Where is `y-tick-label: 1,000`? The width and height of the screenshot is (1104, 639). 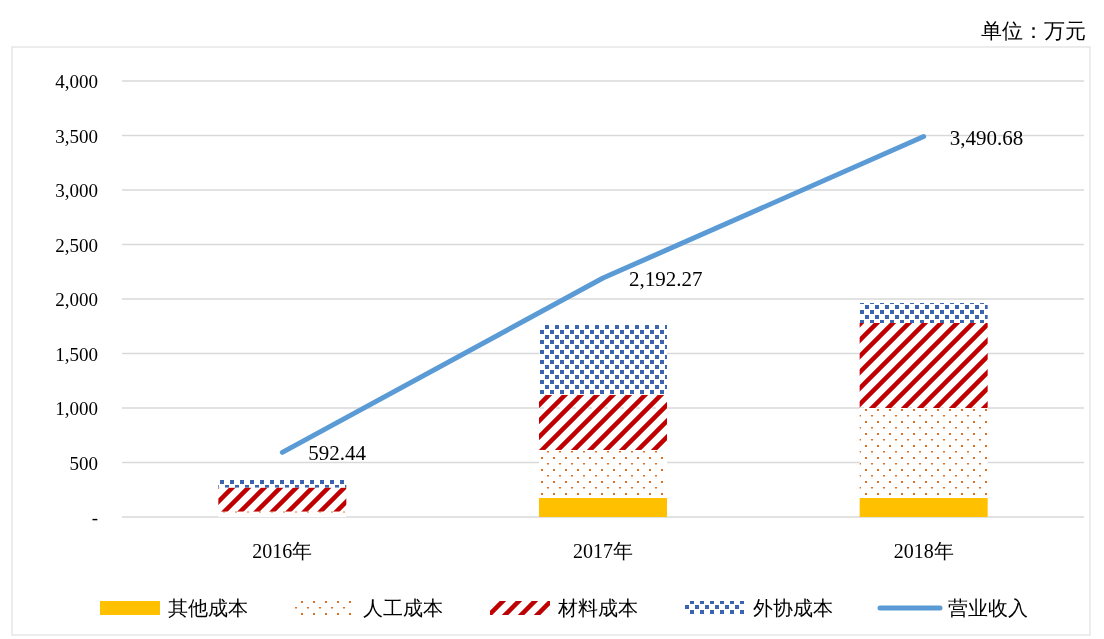 y-tick-label: 1,000 is located at coordinates (76, 408).